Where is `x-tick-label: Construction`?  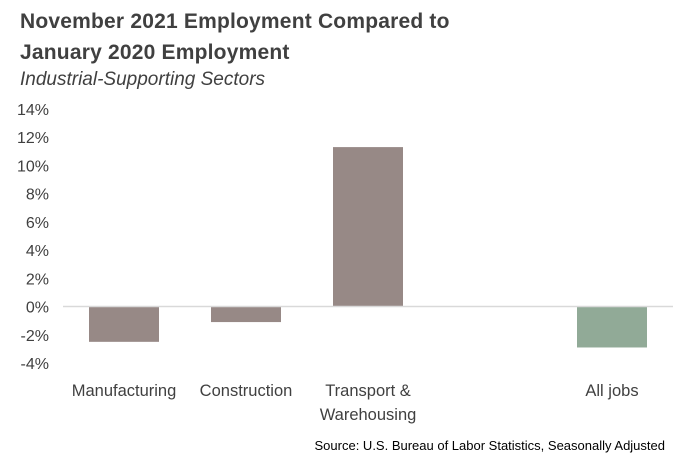 x-tick-label: Construction is located at coordinates (246, 391).